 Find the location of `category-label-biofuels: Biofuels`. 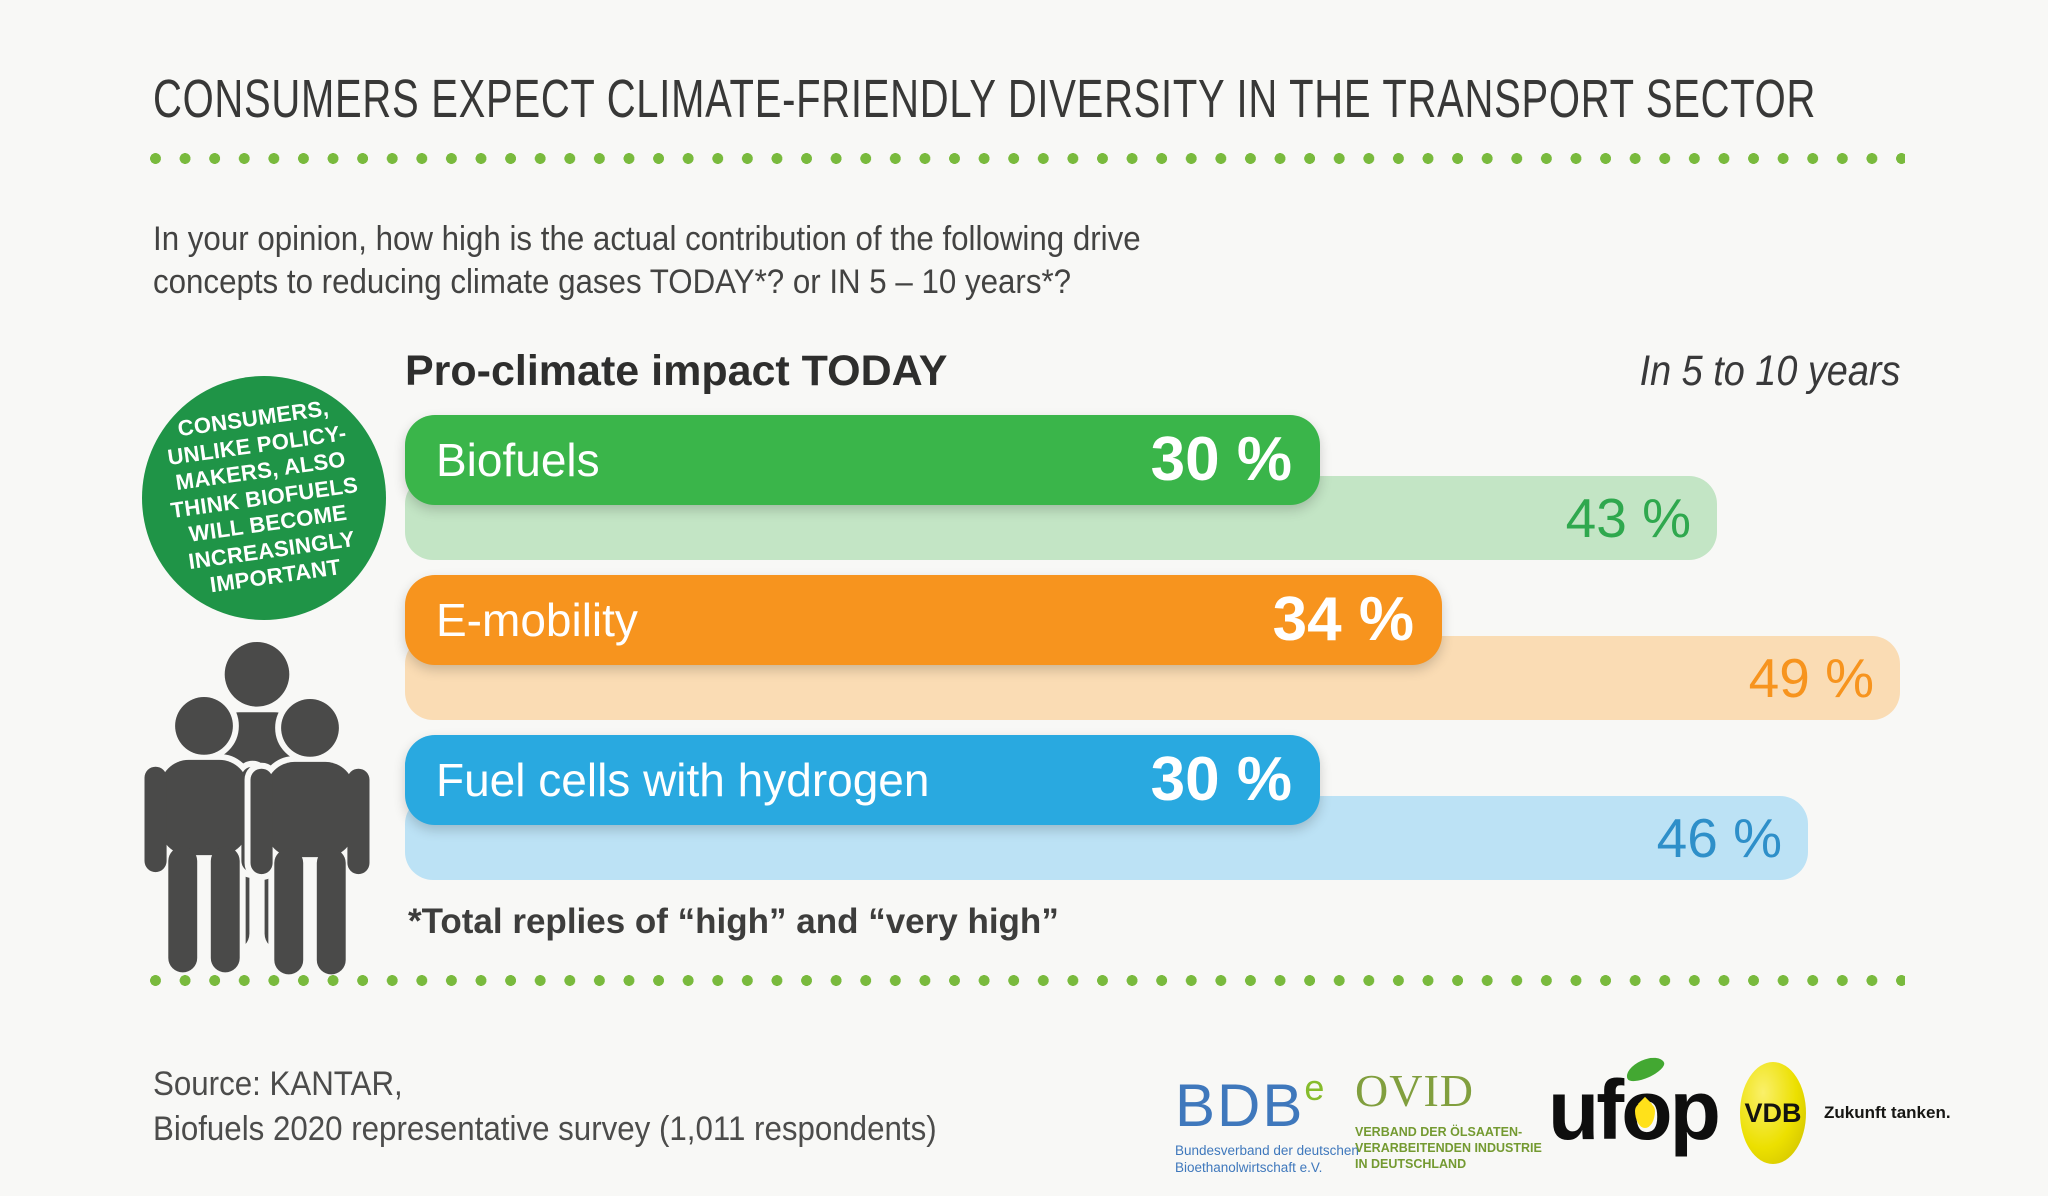

category-label-biofuels: Biofuels is located at coordinates (518, 460).